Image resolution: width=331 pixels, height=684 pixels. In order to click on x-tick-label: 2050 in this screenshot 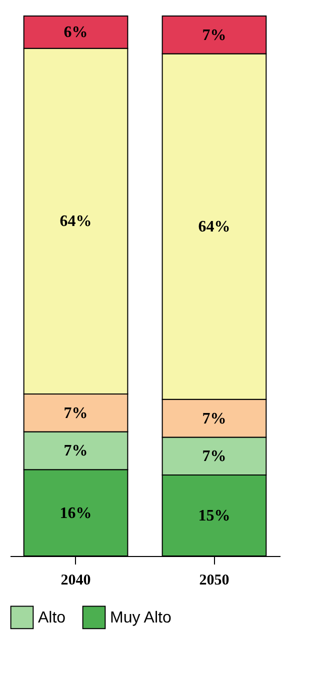, I will do `click(214, 580)`.